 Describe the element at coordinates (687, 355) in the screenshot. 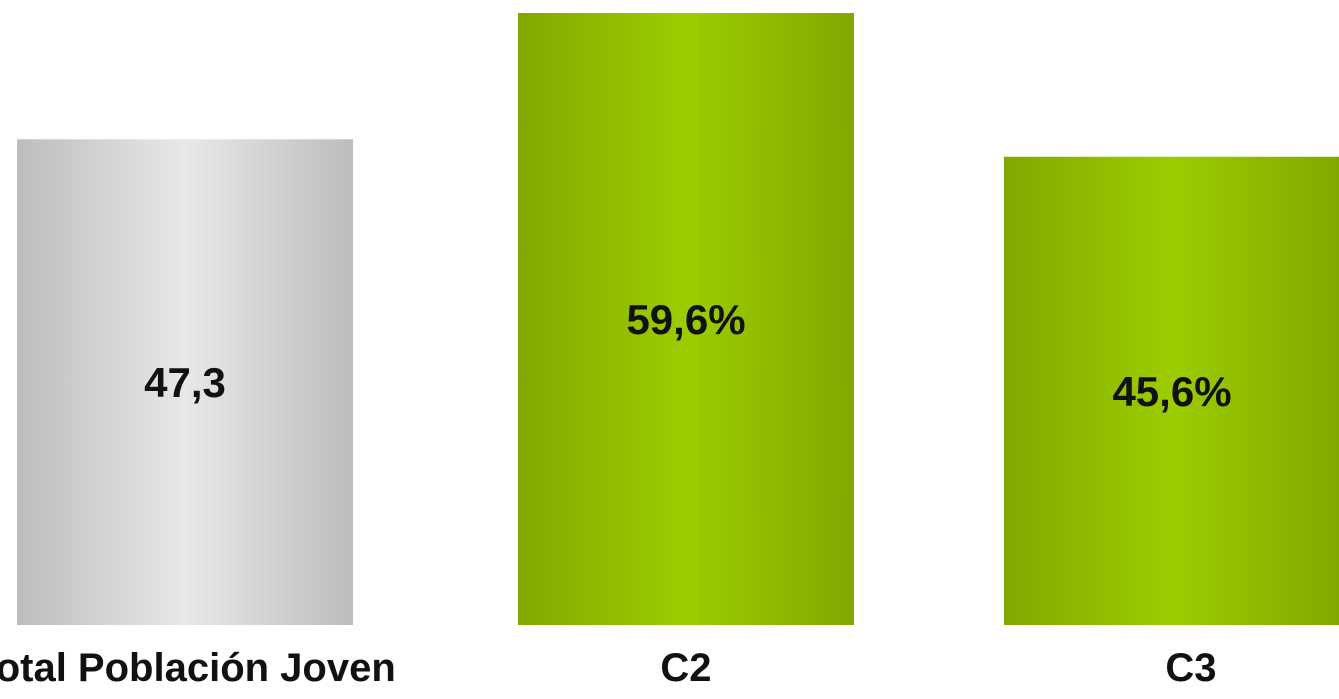

I see `data-labels-group: 47,3 59,6% 45,6%` at that location.